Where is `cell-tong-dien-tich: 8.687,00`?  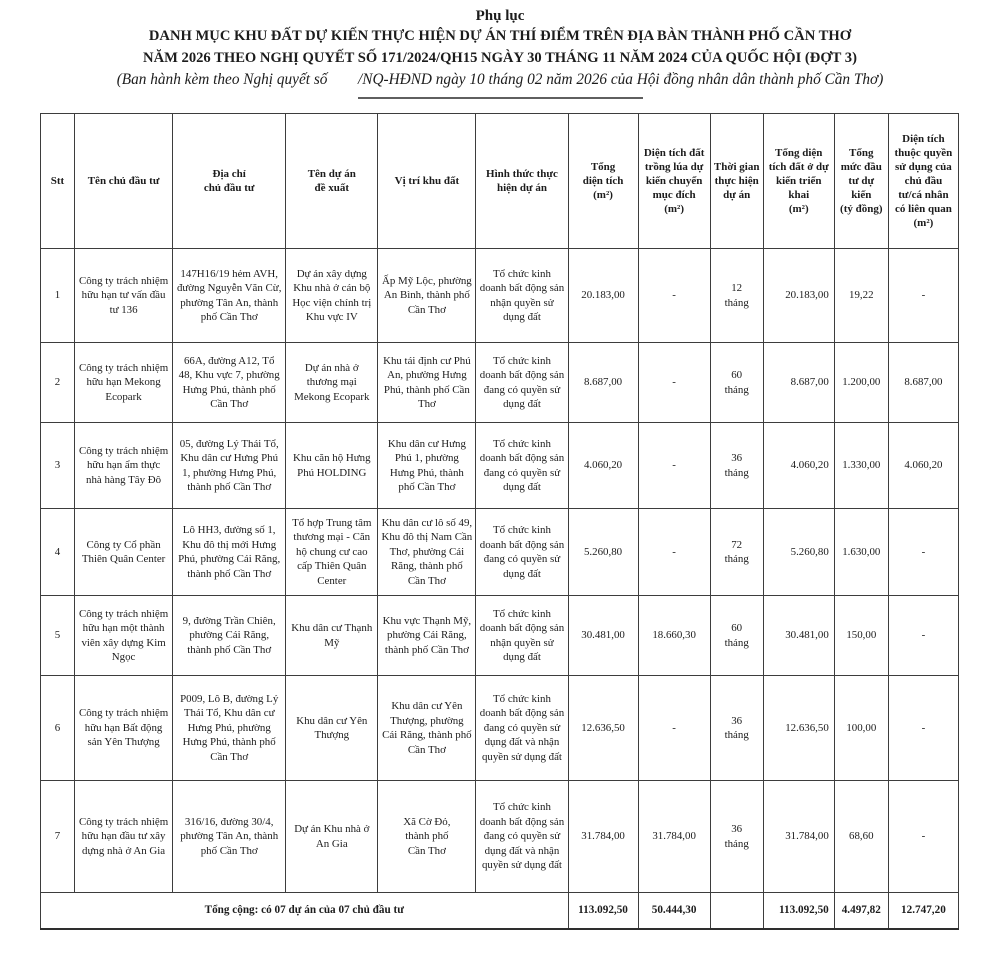
cell-tong-dien-tich: 8.687,00 is located at coordinates (603, 382).